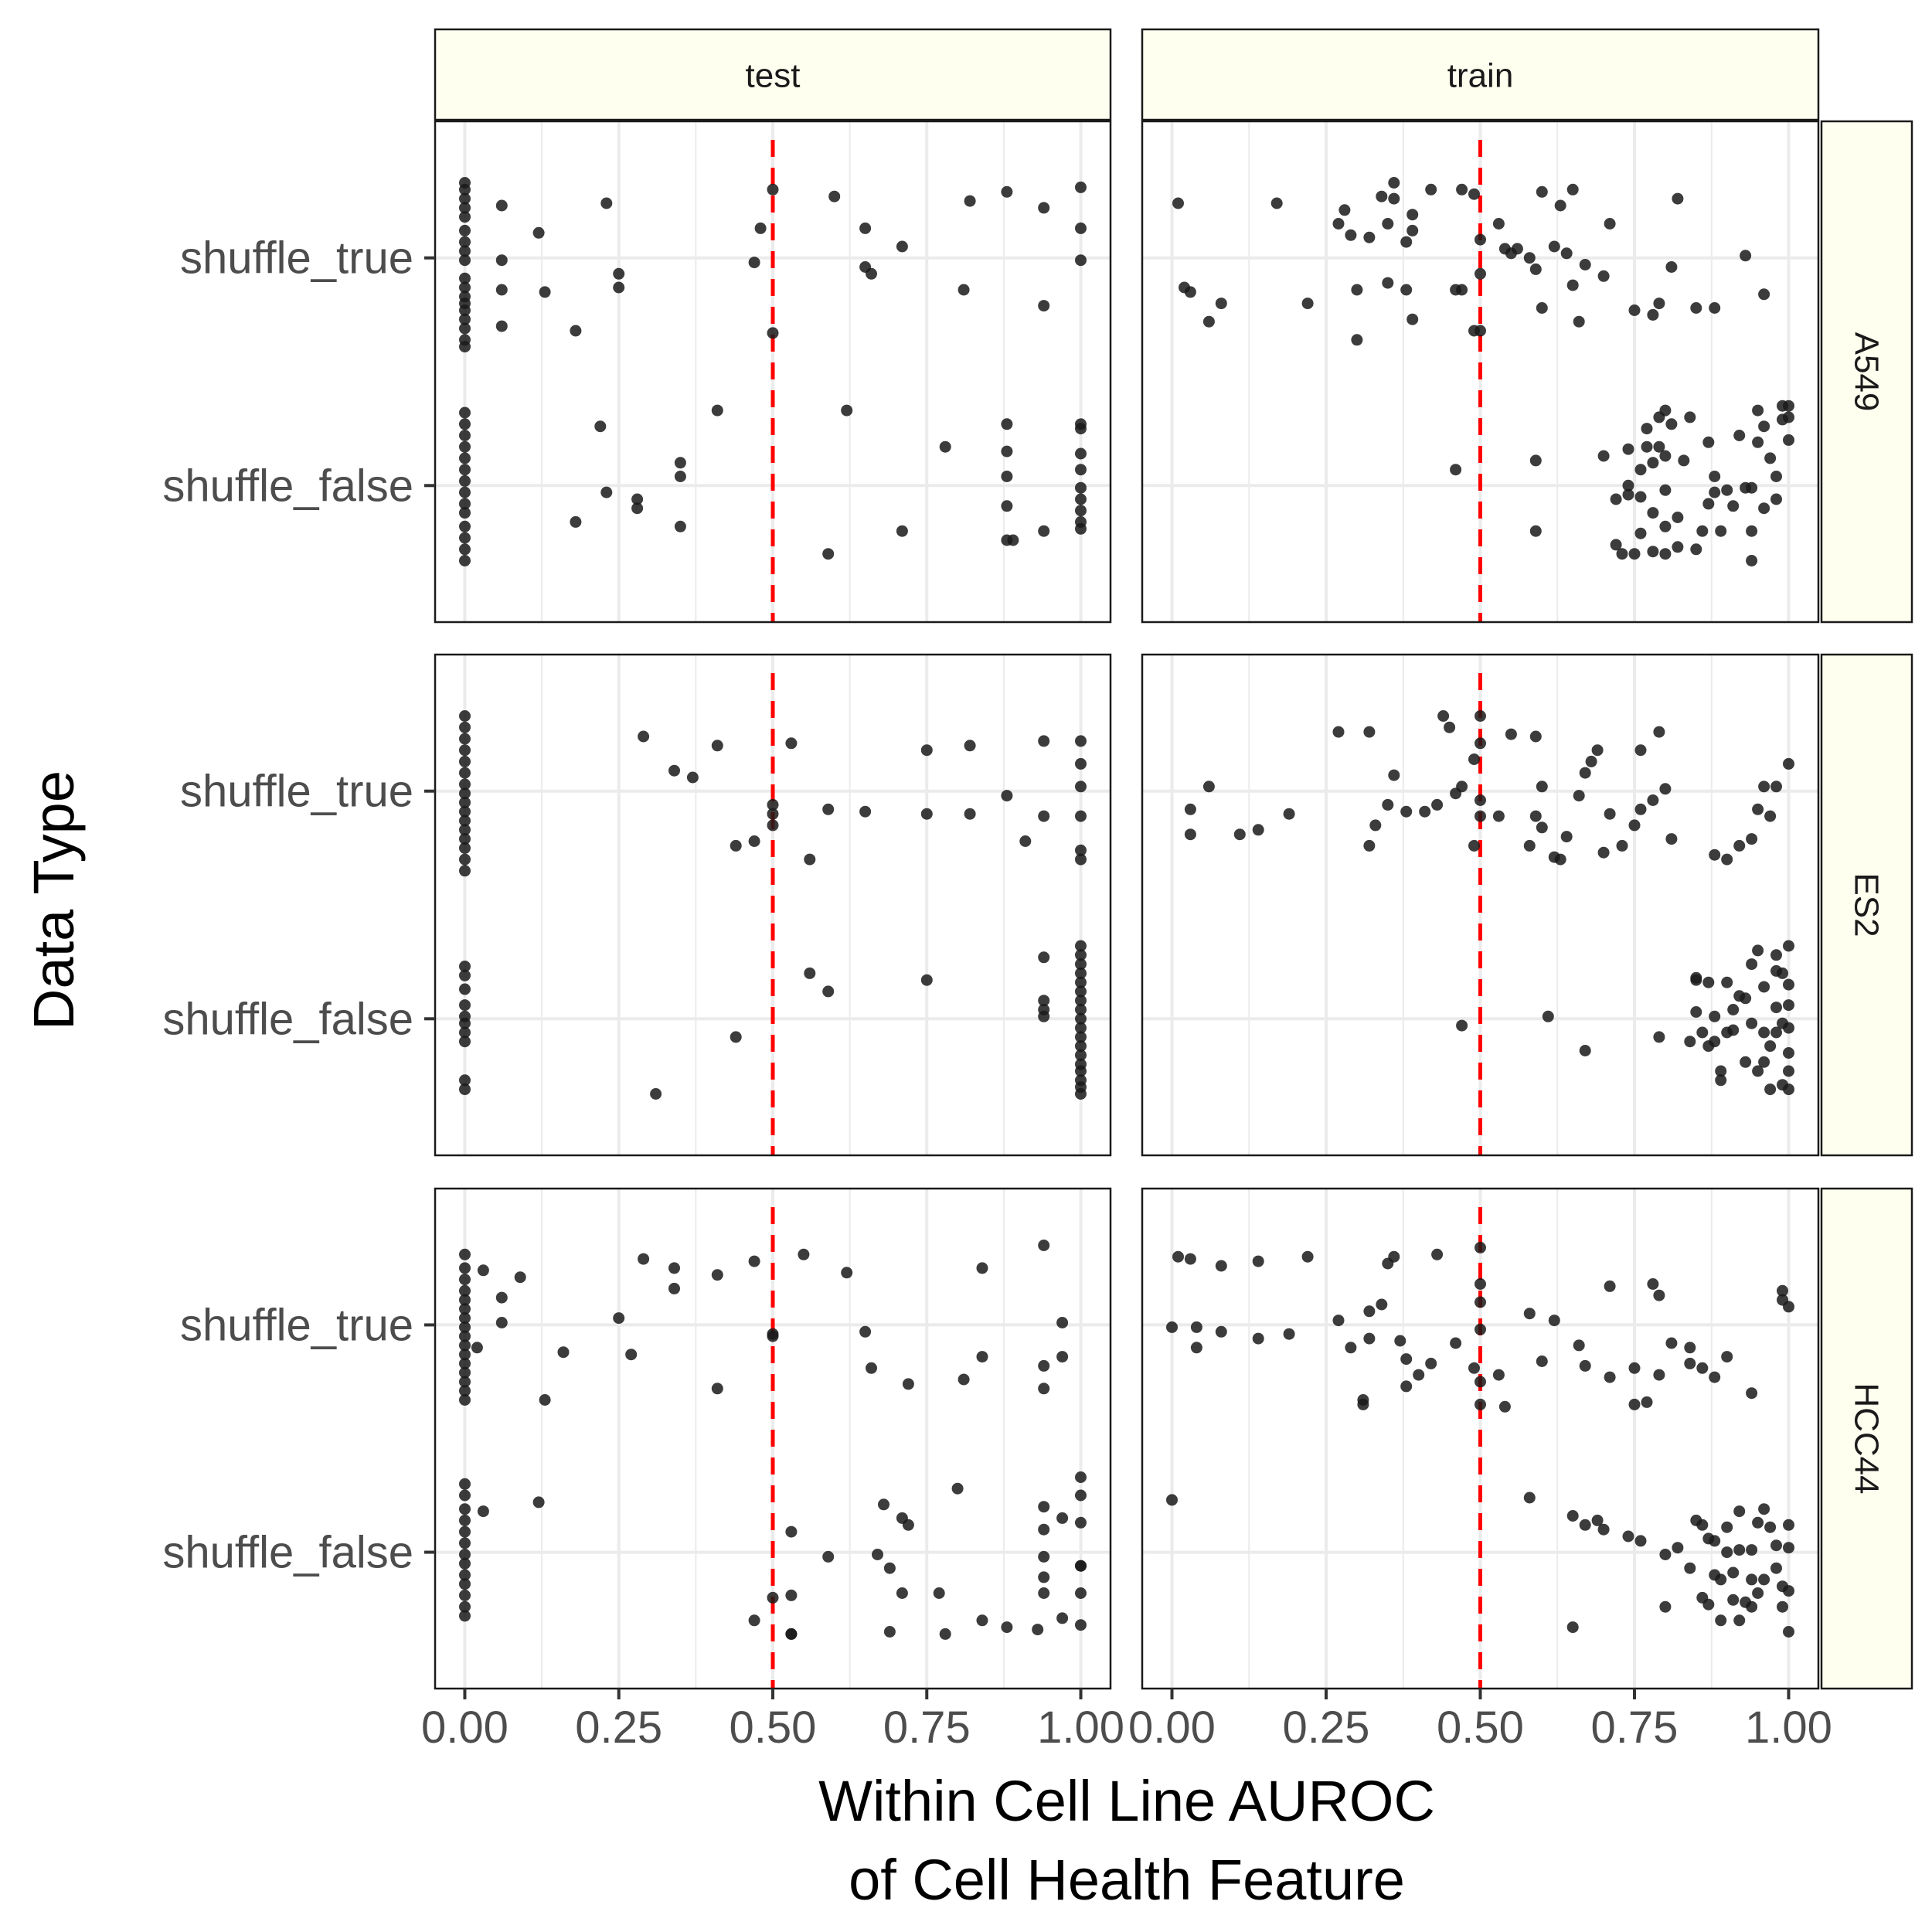 The image size is (1932, 1932). What do you see at coordinates (1326, 1728) in the screenshot?
I see `x-tick-label: 0.25` at bounding box center [1326, 1728].